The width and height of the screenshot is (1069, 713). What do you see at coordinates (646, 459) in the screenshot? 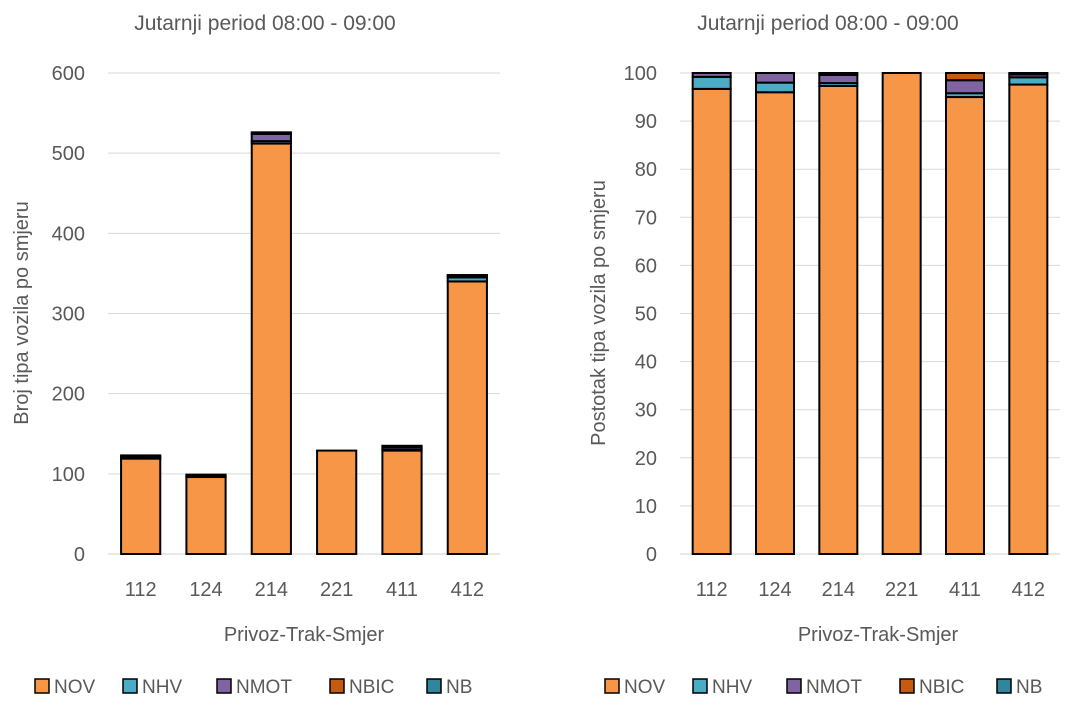
I see `y-tick-label: 20` at bounding box center [646, 459].